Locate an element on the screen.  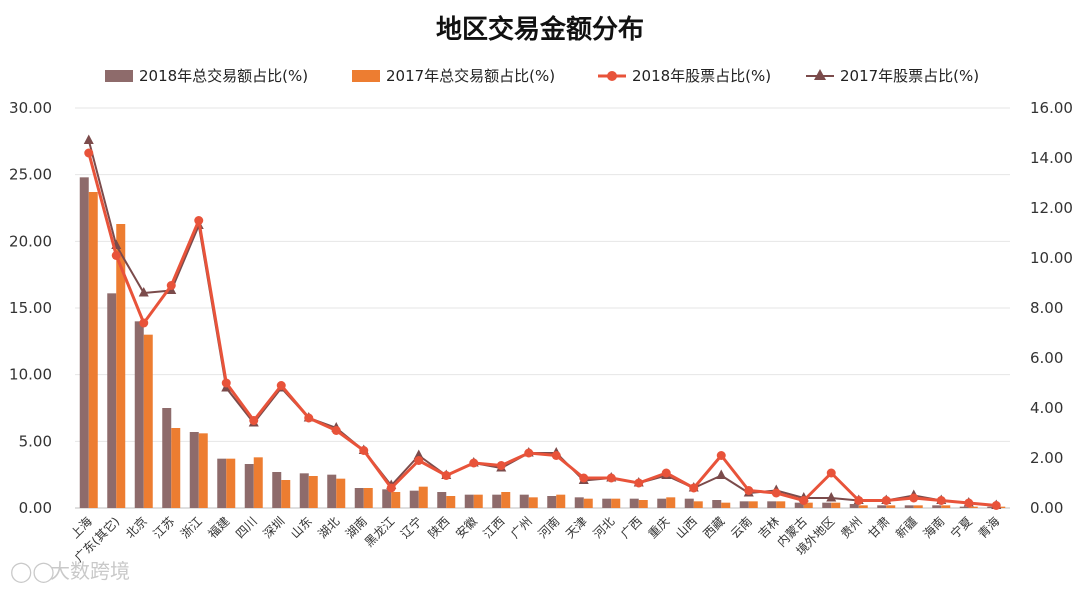
category-label: 云南 is located at coordinates (741, 528).